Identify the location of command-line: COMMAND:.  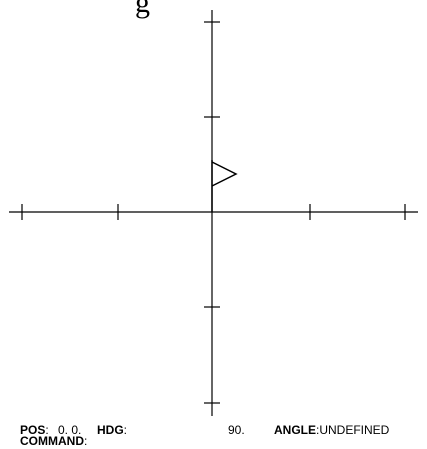
(54, 441).